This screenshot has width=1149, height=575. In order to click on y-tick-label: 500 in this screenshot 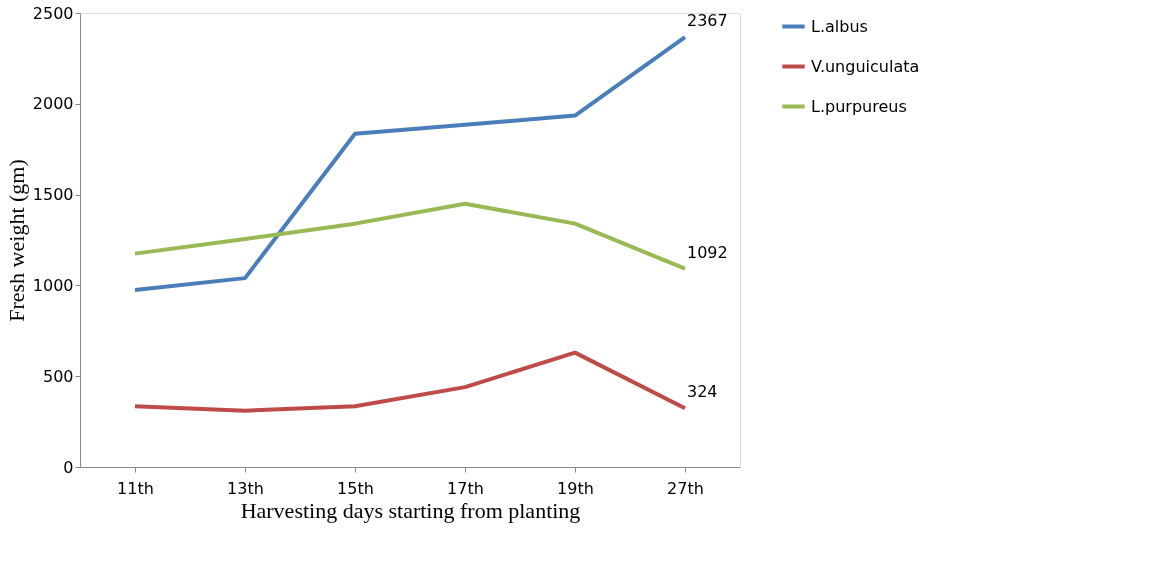, I will do `click(58, 376)`.